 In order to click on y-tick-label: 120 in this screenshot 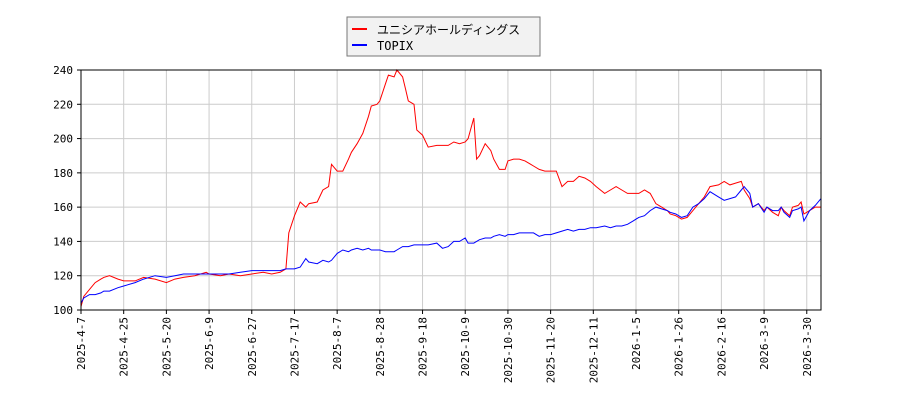, I will do `click(63, 276)`.